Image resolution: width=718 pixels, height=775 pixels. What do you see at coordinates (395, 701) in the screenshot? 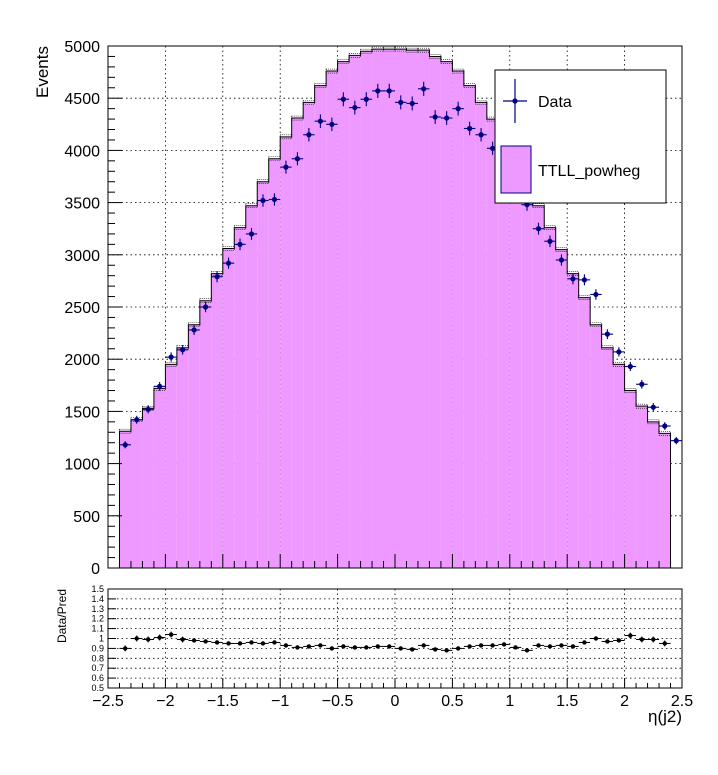
I see `x-tick-label: 0` at bounding box center [395, 701].